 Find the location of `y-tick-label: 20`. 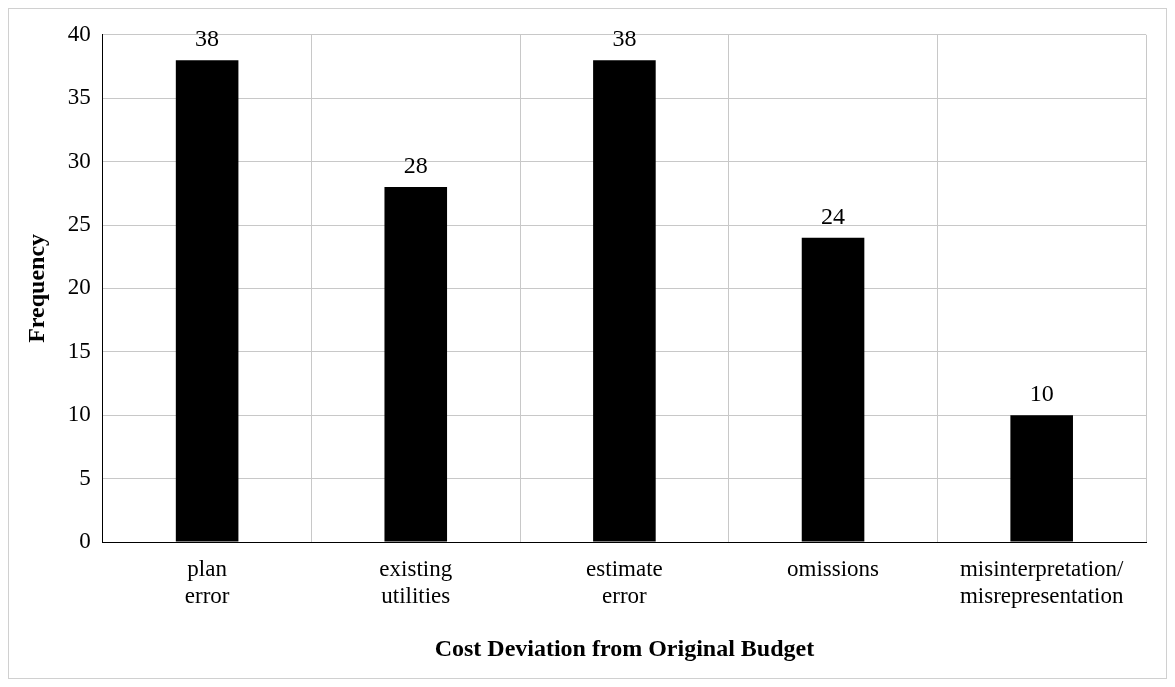

y-tick-label: 20 is located at coordinates (79, 287).